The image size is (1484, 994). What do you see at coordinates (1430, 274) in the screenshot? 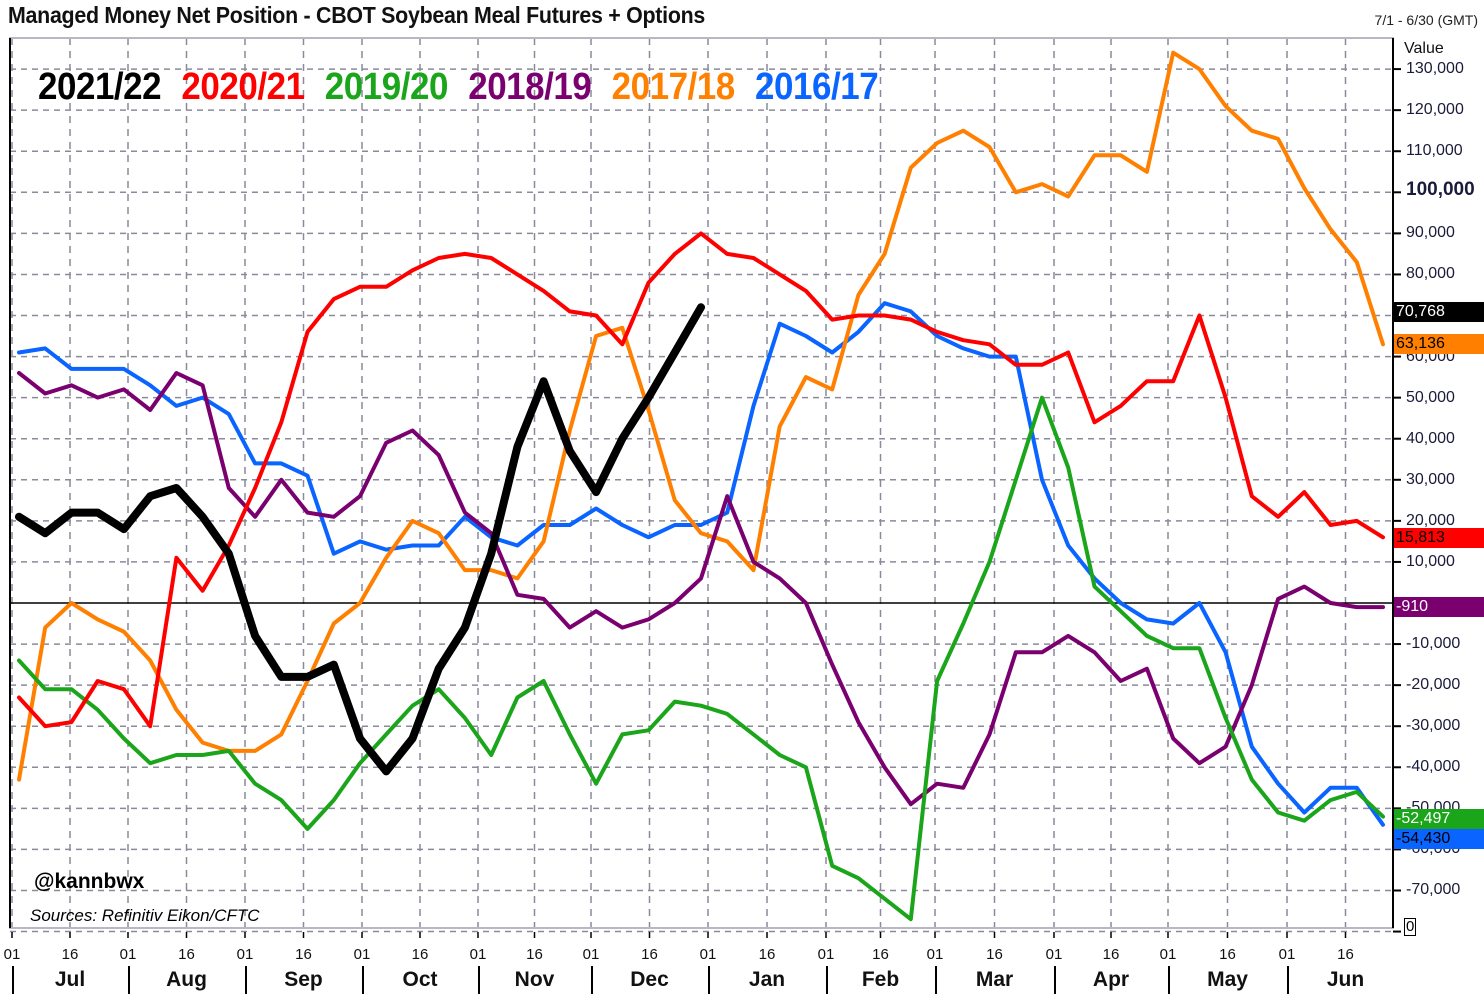
I see `y-tick-label: 80,000` at bounding box center [1430, 274].